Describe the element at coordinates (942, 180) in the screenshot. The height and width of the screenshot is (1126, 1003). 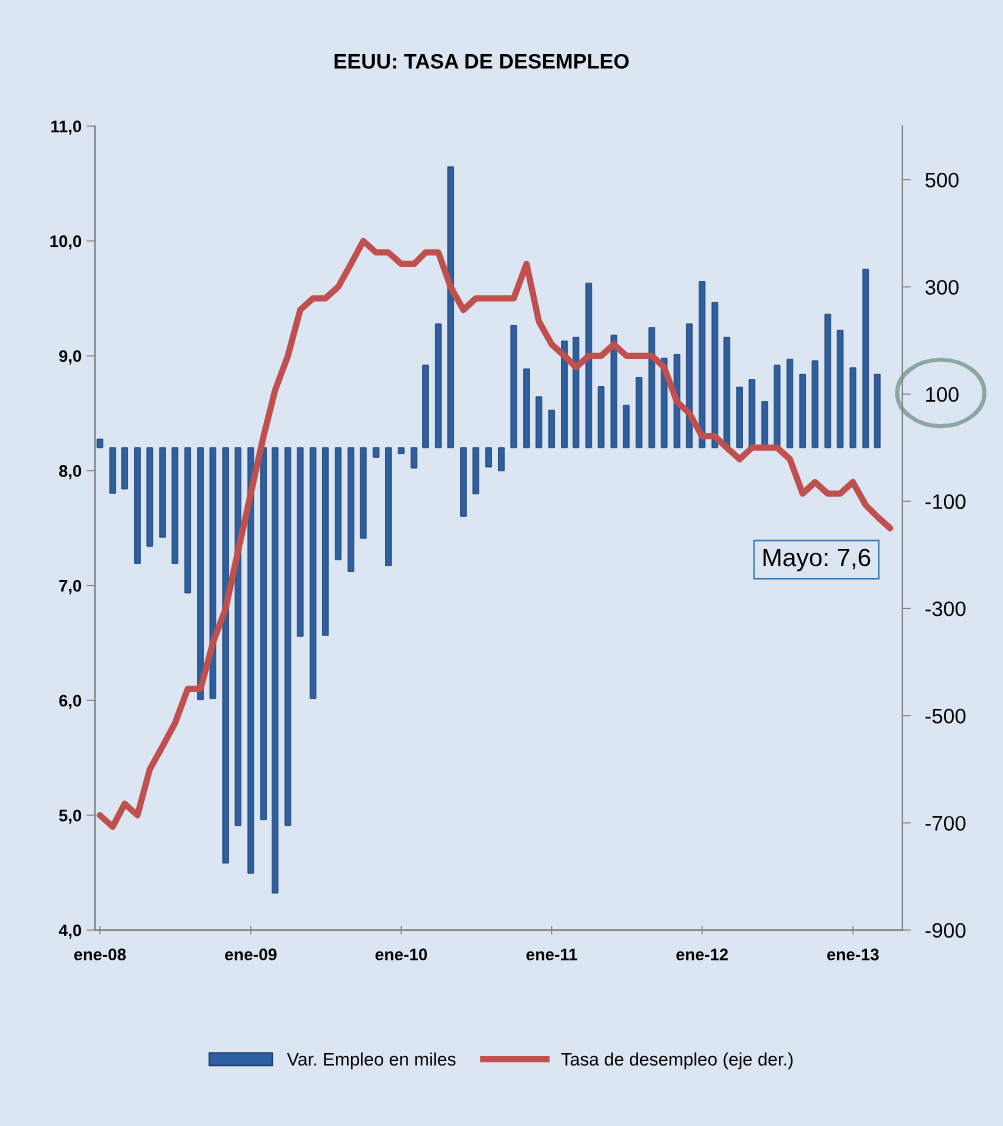
I see `y2-tick-label: 500` at that location.